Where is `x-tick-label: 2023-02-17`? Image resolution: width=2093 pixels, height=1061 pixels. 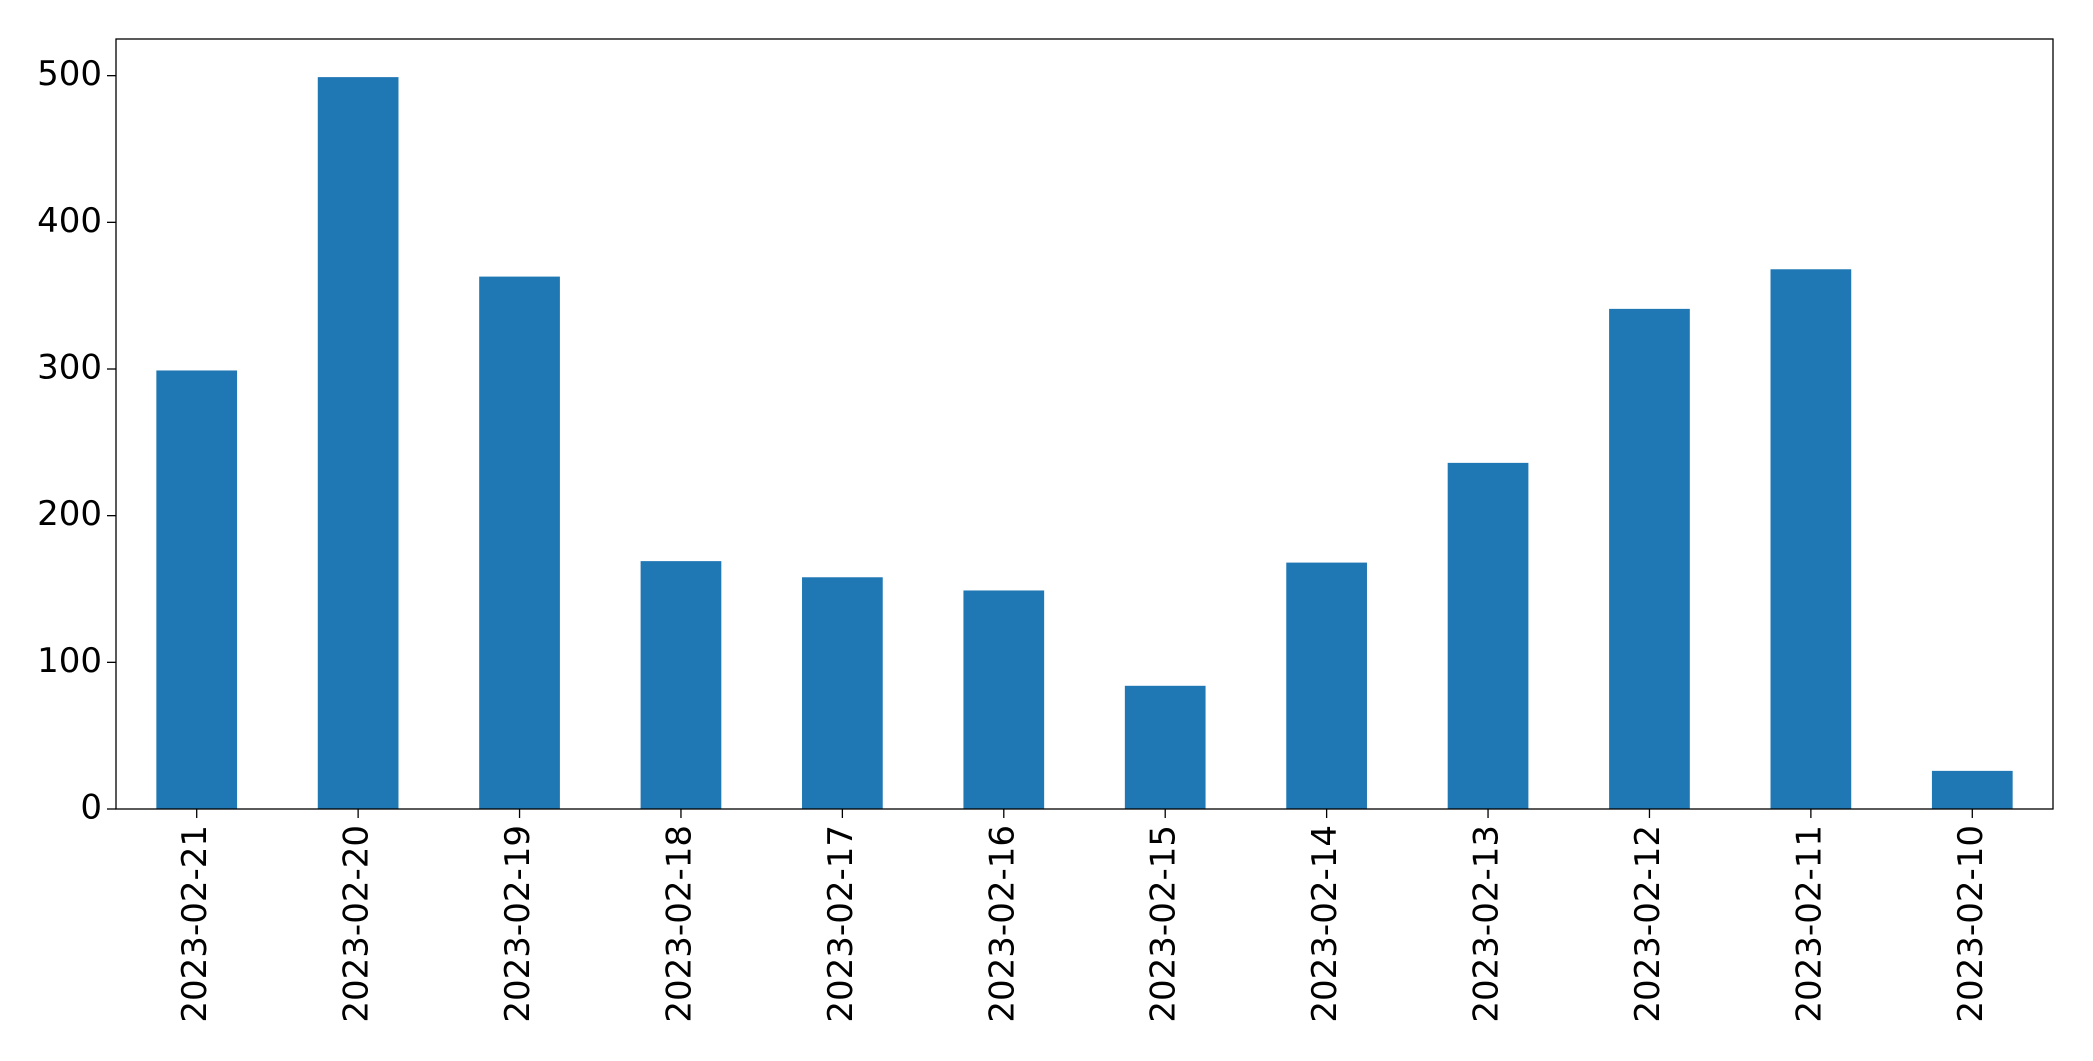
x-tick-label: 2023-02-17 is located at coordinates (841, 924).